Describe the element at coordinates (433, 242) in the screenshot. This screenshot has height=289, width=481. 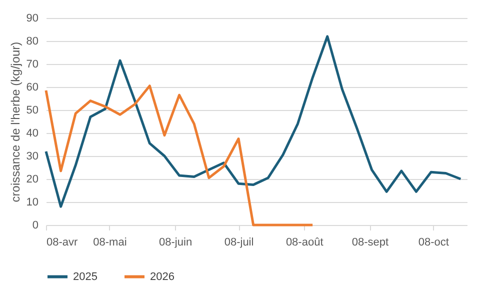
I see `x-tick-label: 08-oct` at that location.